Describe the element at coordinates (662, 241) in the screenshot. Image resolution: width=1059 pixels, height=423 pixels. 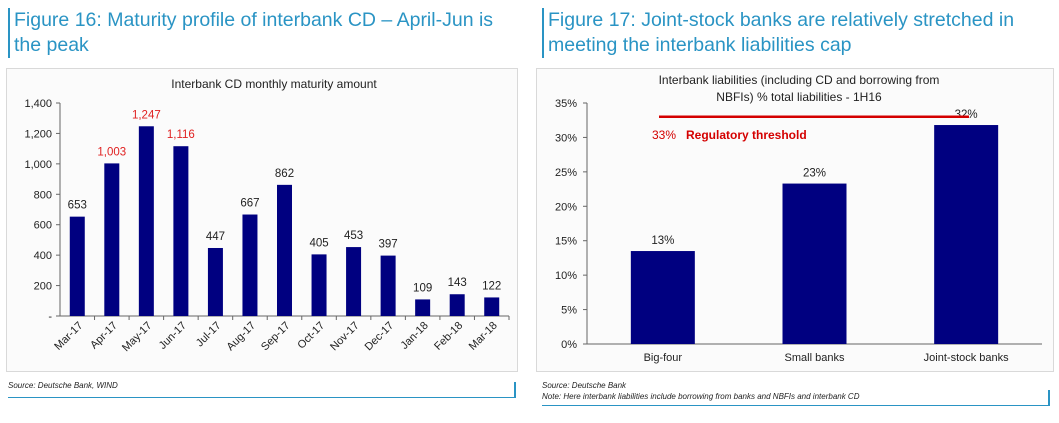
I see `bar-value-label: 13%` at that location.